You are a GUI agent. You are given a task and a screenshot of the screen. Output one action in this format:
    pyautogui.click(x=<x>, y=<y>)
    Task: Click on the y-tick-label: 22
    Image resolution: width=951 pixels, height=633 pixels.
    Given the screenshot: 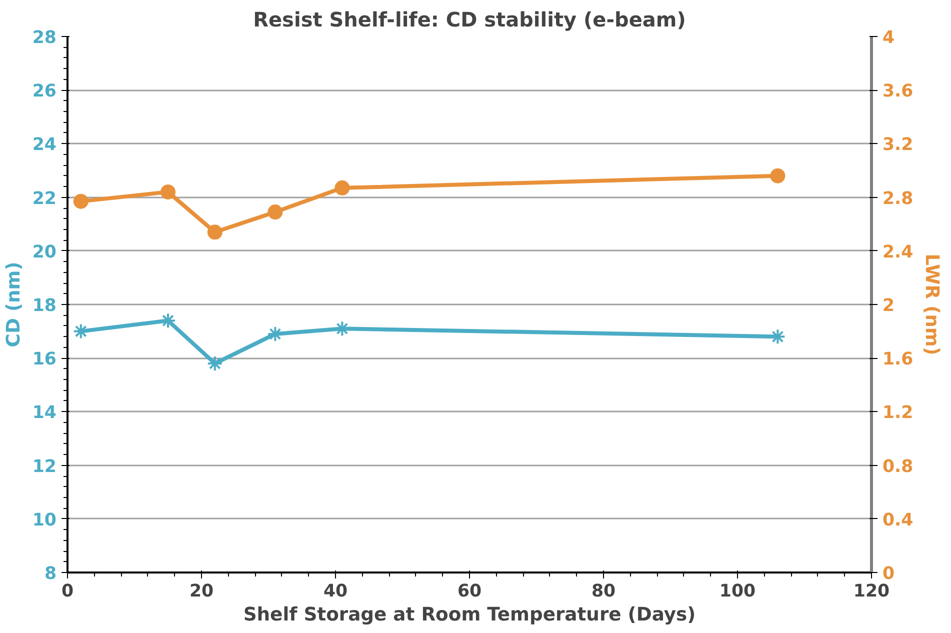 What is the action you would take?
    pyautogui.click(x=44, y=198)
    